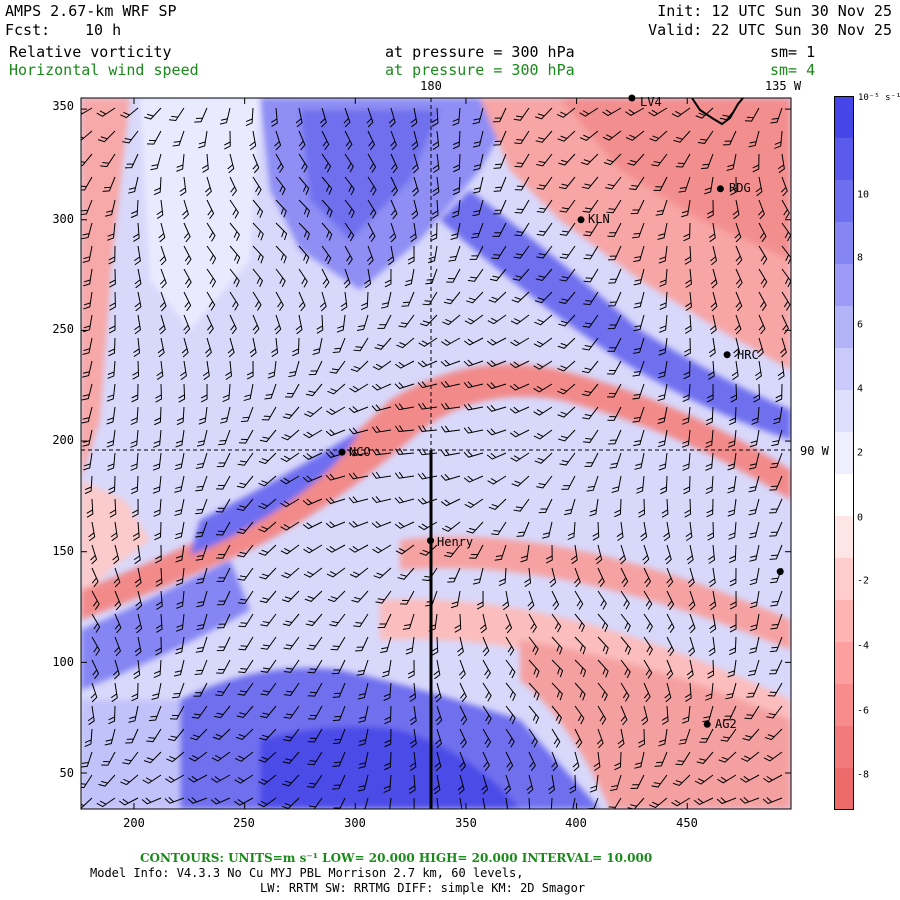 The height and width of the screenshot is (900, 900). What do you see at coordinates (90, 52) in the screenshot?
I see `field1-name: Relative vorticity` at bounding box center [90, 52].